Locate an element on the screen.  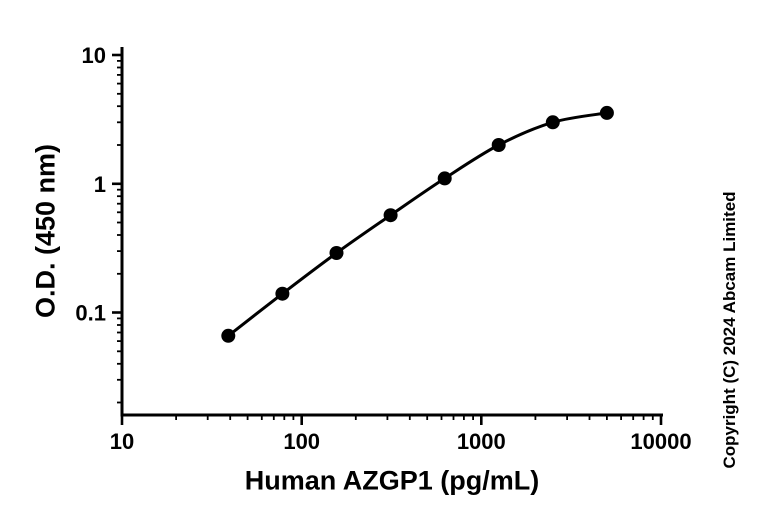
y-tick-label: 10 is located at coordinates (94, 55).